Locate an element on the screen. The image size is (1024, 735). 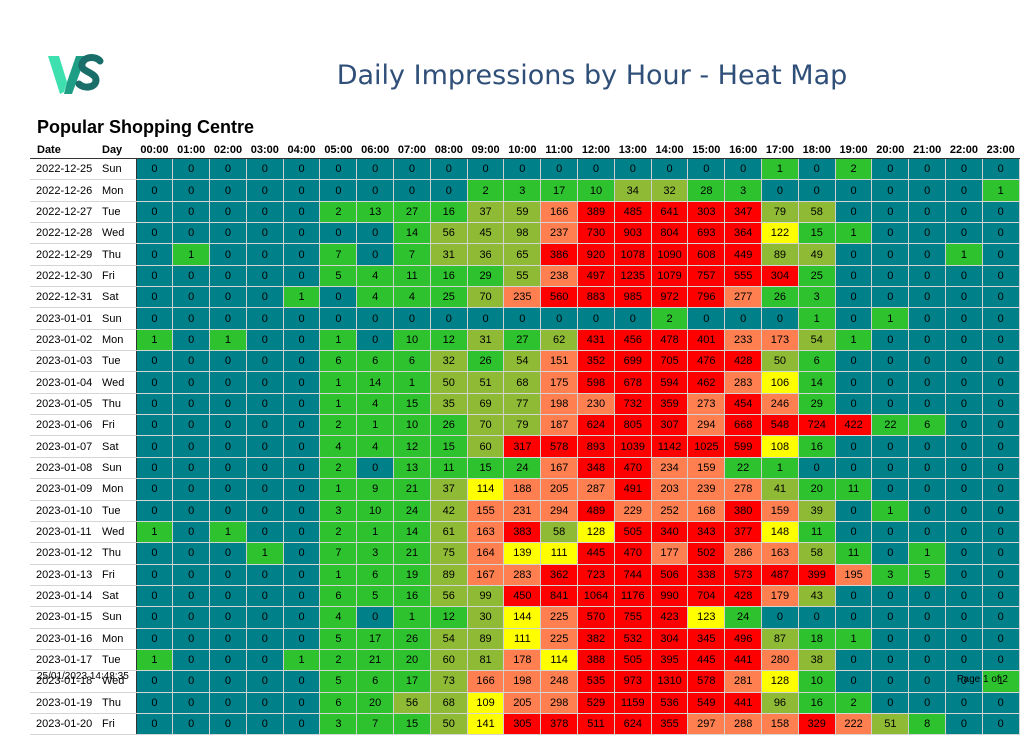
heat-cell: 229 is located at coordinates (633, 511).